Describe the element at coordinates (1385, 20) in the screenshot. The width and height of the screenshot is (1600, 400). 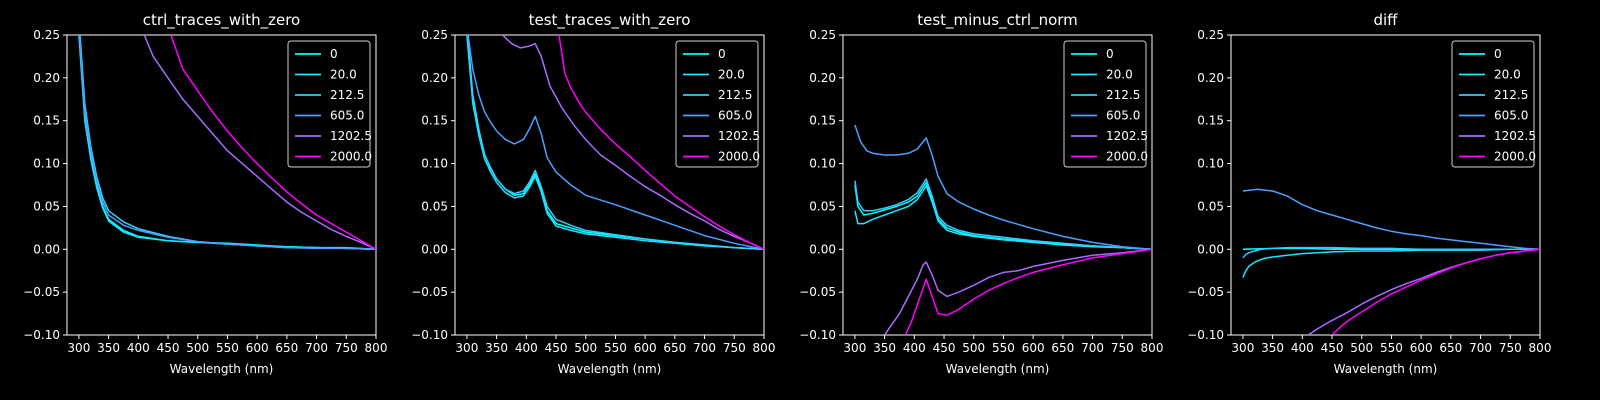
I see `chart-title: diff` at that location.